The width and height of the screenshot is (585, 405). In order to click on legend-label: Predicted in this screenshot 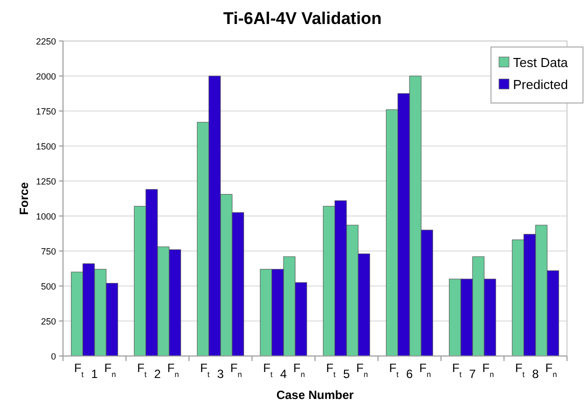, I will do `click(540, 84)`.